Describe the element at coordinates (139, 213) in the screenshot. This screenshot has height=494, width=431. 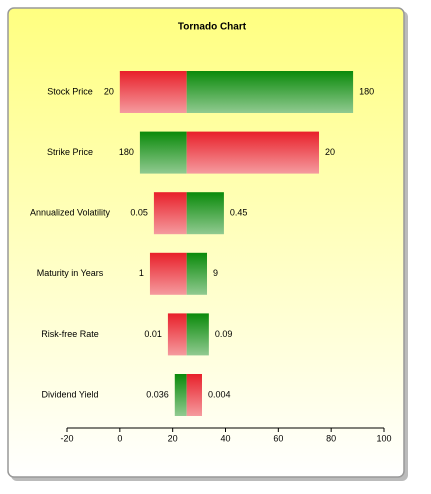
I see `input-label: 0.05` at that location.